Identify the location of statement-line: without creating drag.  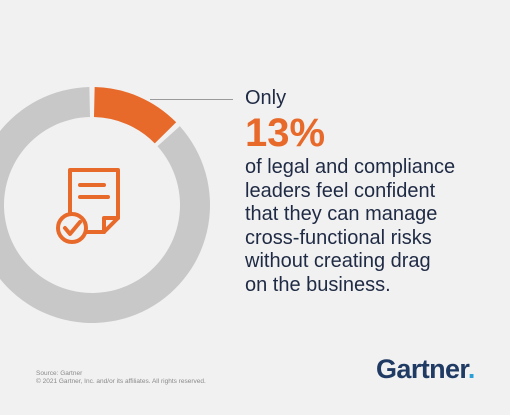
(338, 261).